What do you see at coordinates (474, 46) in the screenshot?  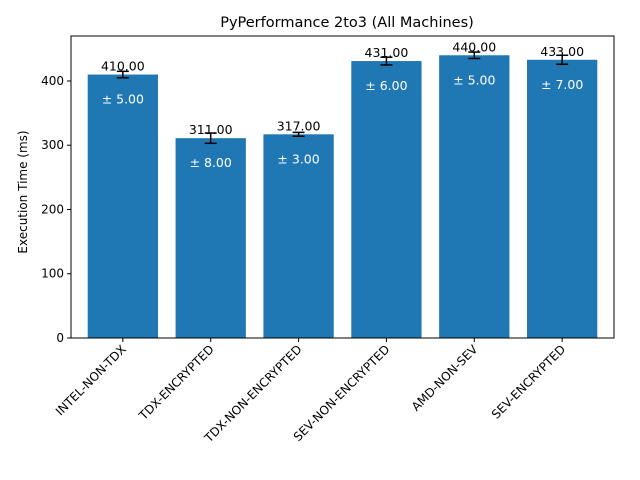 I see `value-label: 440.00` at bounding box center [474, 46].